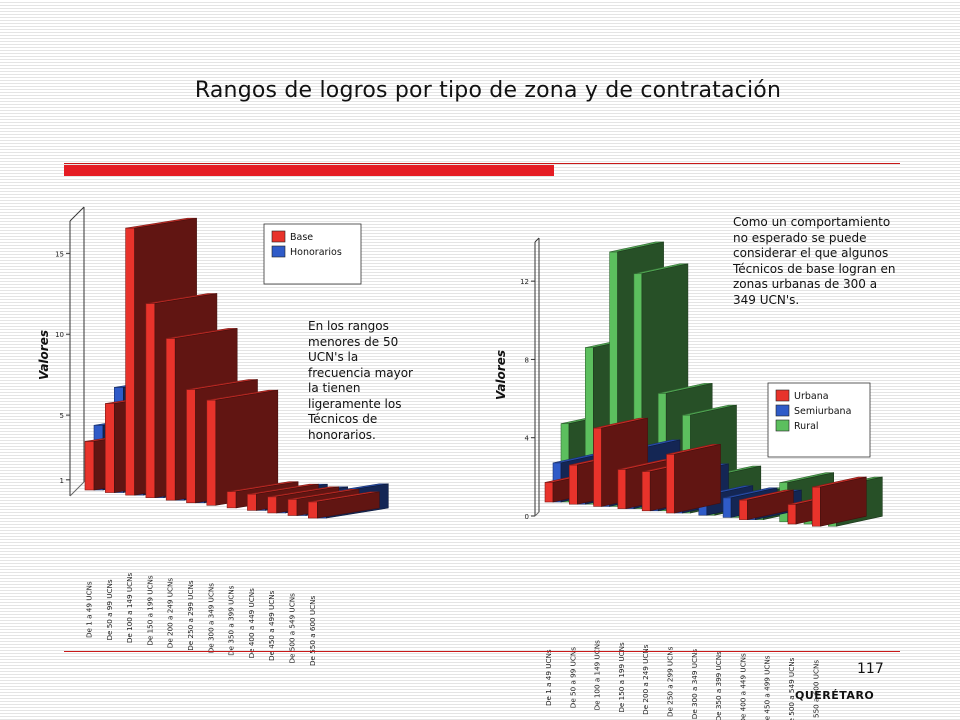 This screenshot has width=960, height=720. What do you see at coordinates (527, 517) in the screenshot?
I see `y-tick-label: 0` at bounding box center [527, 517].